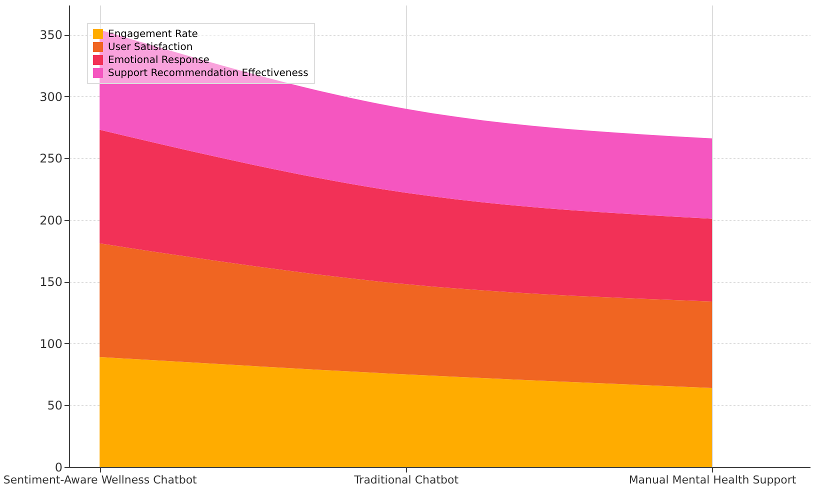  I want to click on x-tick-label: Traditional Chatbot, so click(406, 480).